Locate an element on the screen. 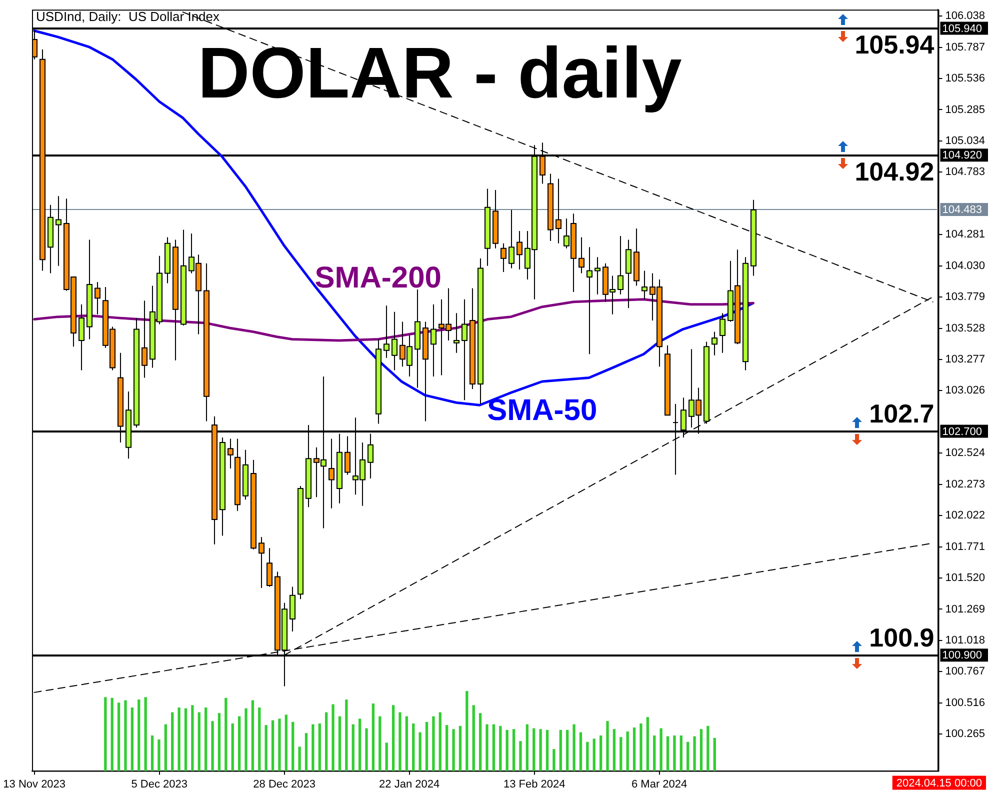 The height and width of the screenshot is (800, 1000). y-tick-label: 104.030 is located at coordinates (965, 266).